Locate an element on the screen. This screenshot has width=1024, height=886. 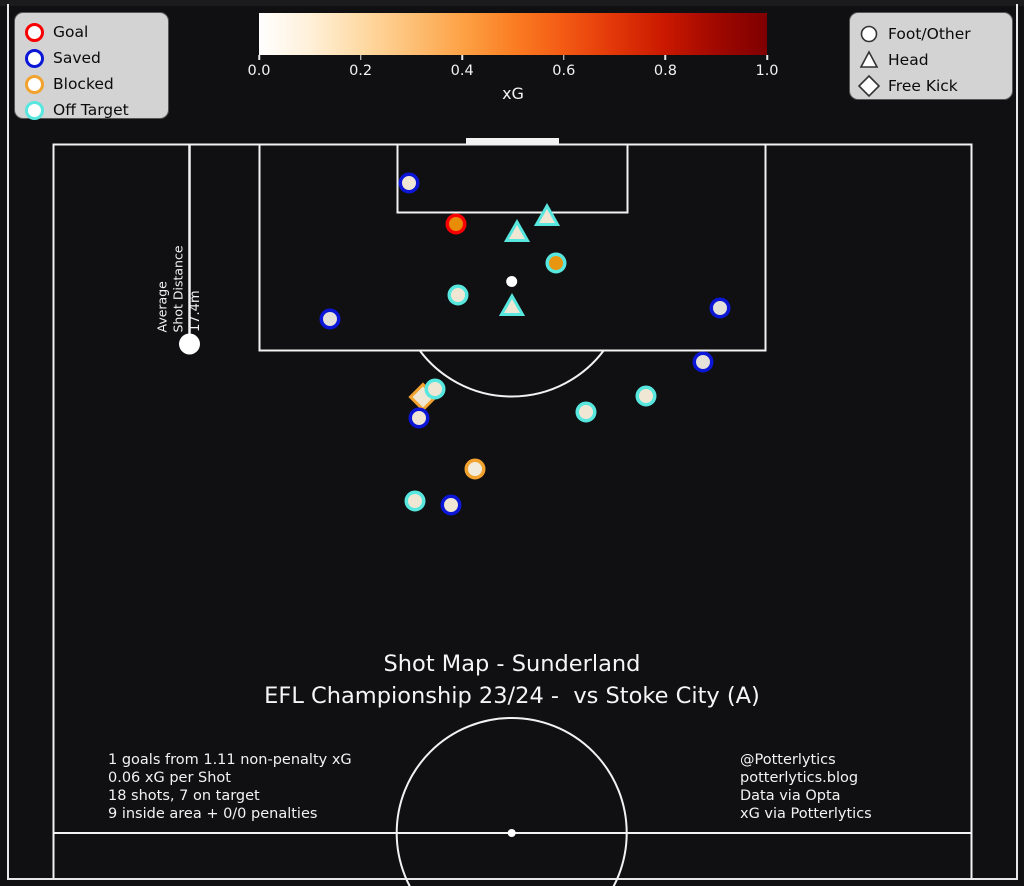
legend-label: Off Target is located at coordinates (91, 110).